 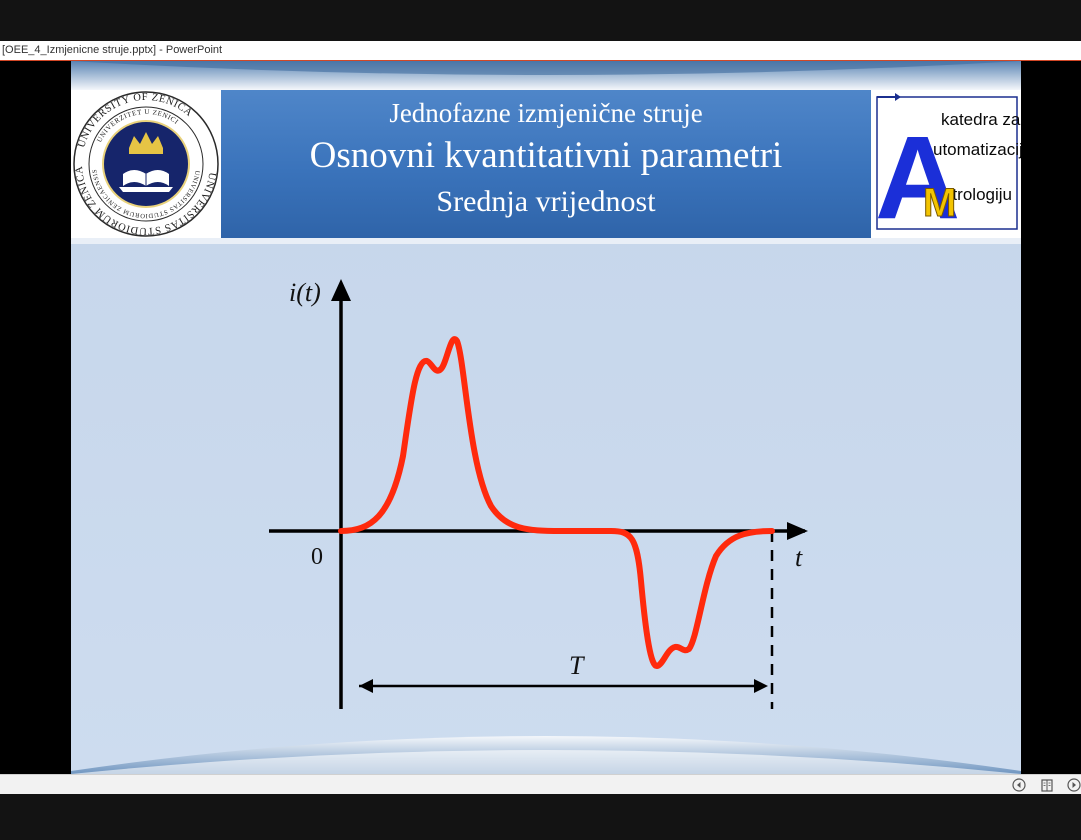 What do you see at coordinates (366, 686) in the screenshot?
I see `period-arrow-left-head` at bounding box center [366, 686].